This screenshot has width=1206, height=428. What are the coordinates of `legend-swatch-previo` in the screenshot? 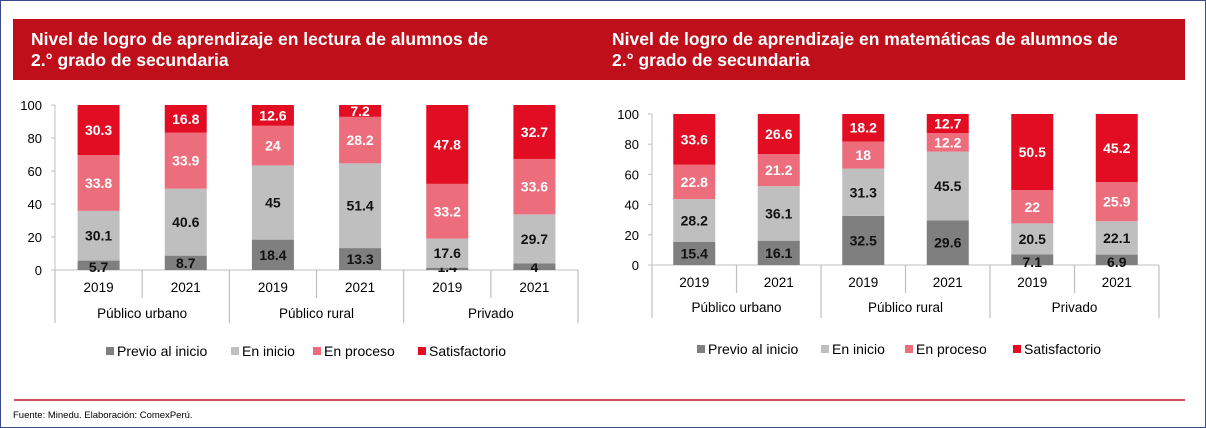 It's located at (701, 349).